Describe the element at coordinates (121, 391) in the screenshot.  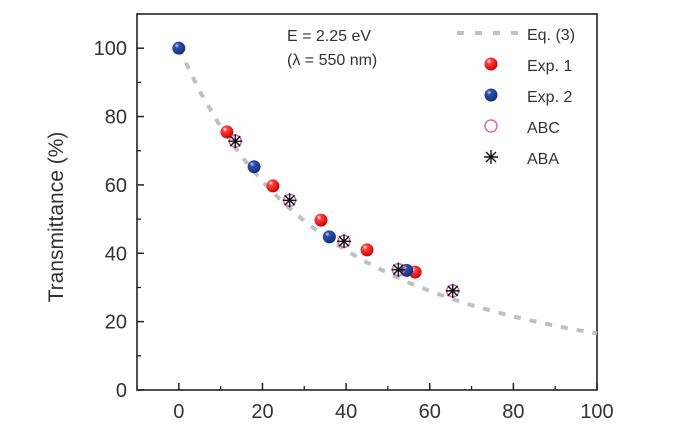
I see `y-tick-label: 0` at that location.